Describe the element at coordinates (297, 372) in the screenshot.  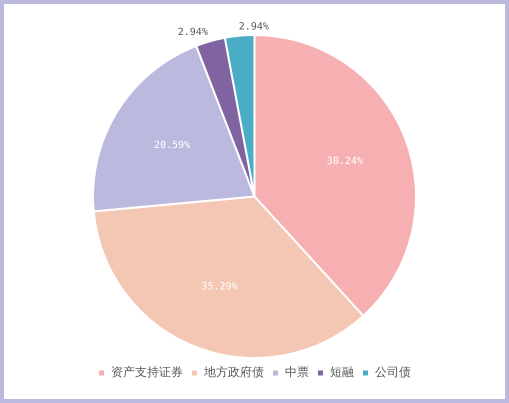
I see `legend-label: 中票` at that location.